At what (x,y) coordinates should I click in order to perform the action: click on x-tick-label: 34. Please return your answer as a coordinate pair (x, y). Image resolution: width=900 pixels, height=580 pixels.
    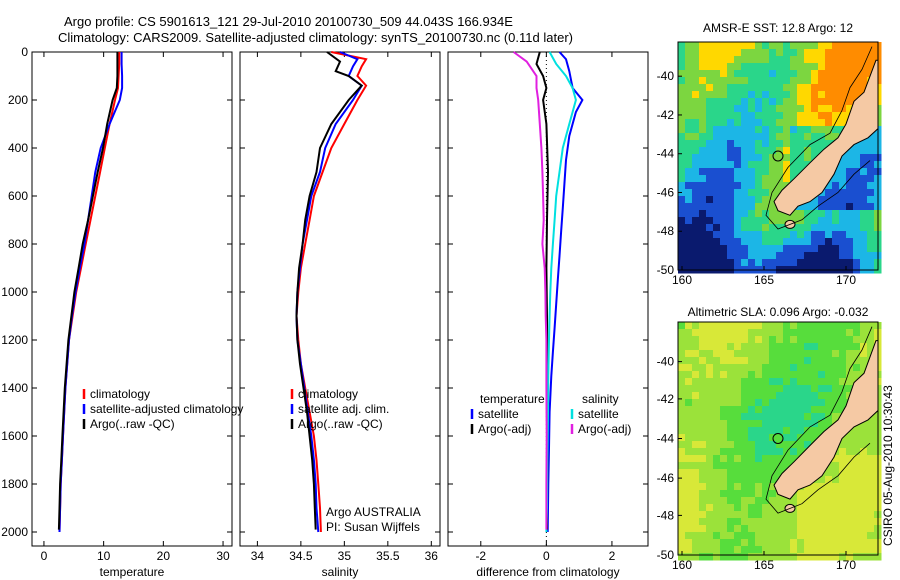
    Looking at the image, I should click on (258, 556).